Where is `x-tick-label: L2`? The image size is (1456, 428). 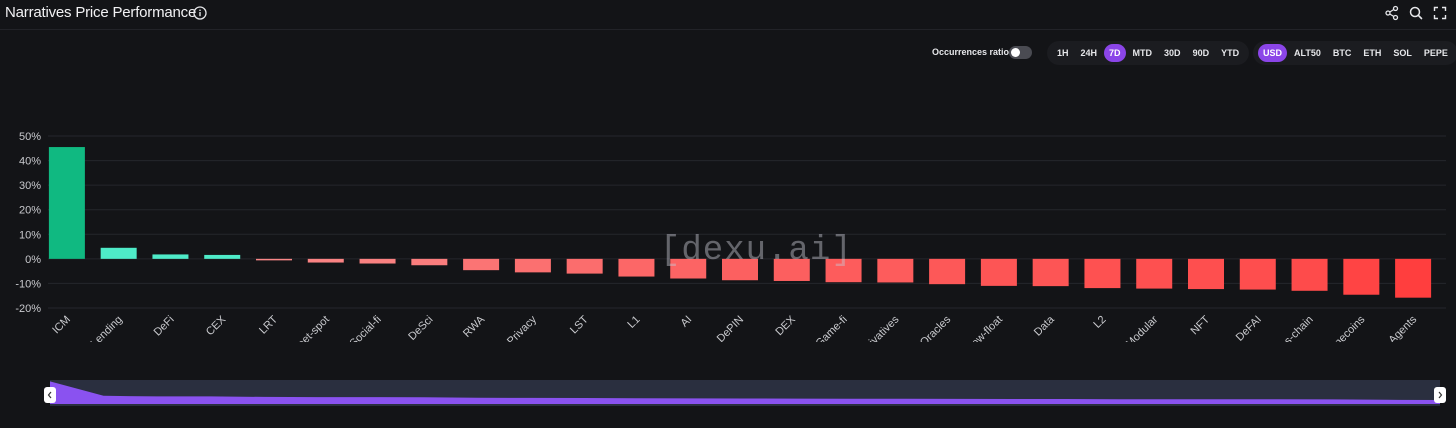 x-tick-label: L2 is located at coordinates (1099, 322).